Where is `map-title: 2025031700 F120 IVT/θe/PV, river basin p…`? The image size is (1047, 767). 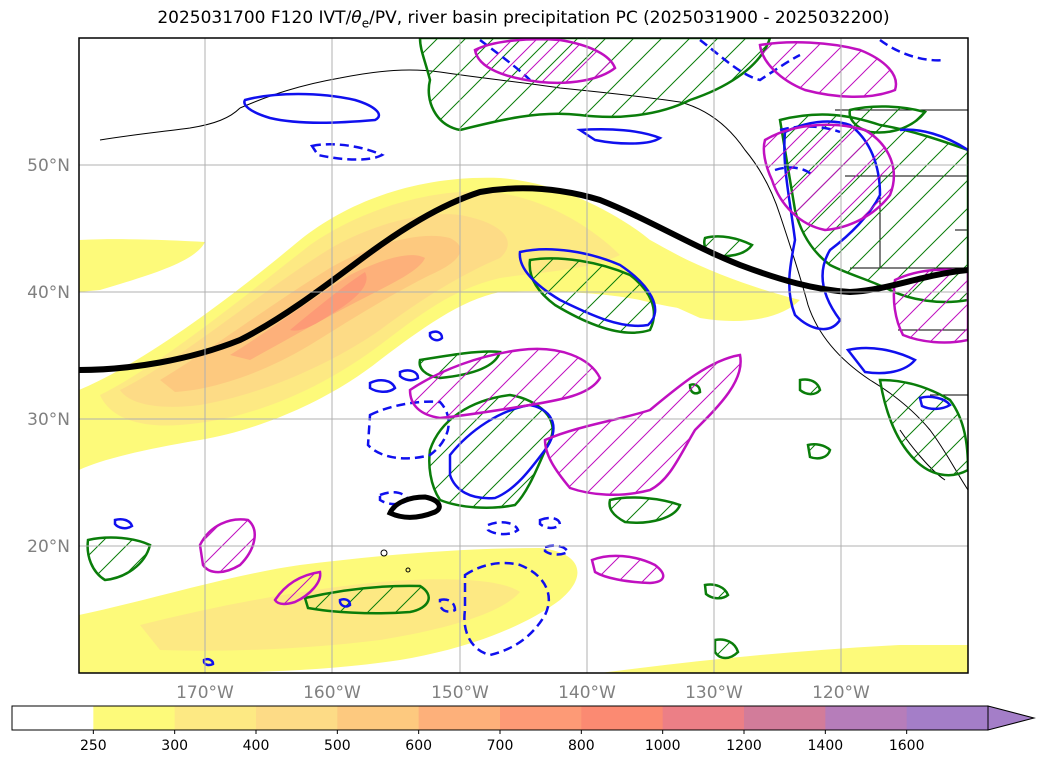
map-title: 2025031700 F120 IVT/θe/PV, river basin p… is located at coordinates (523, 19).